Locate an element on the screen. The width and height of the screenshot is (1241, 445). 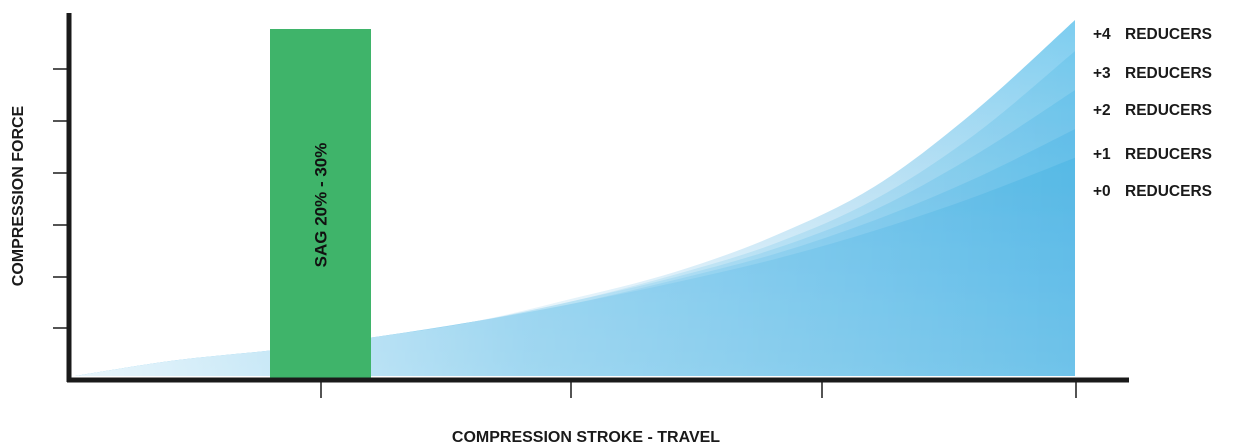
legend-item-1-reducers: +1 REDUCERS is located at coordinates (1152, 154).